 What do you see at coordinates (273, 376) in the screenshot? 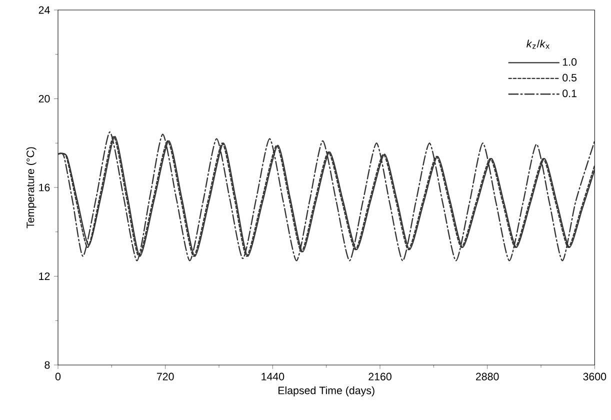
I see `x-tick-label: 1440` at bounding box center [273, 376].